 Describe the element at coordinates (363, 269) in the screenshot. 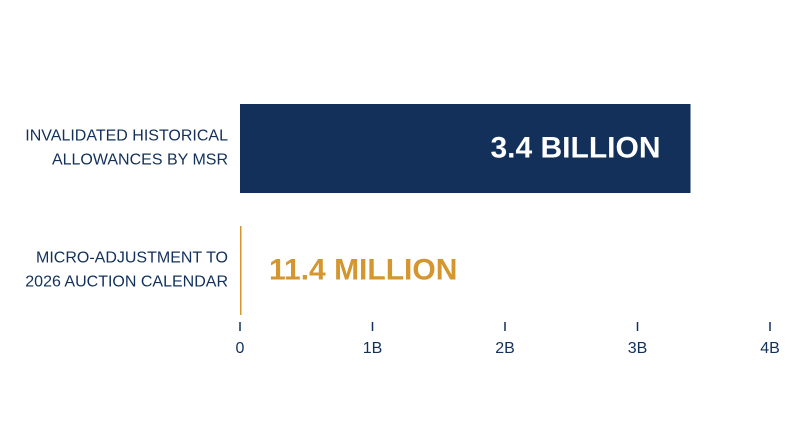

I see `value-label: 11.4 MILLION` at that location.